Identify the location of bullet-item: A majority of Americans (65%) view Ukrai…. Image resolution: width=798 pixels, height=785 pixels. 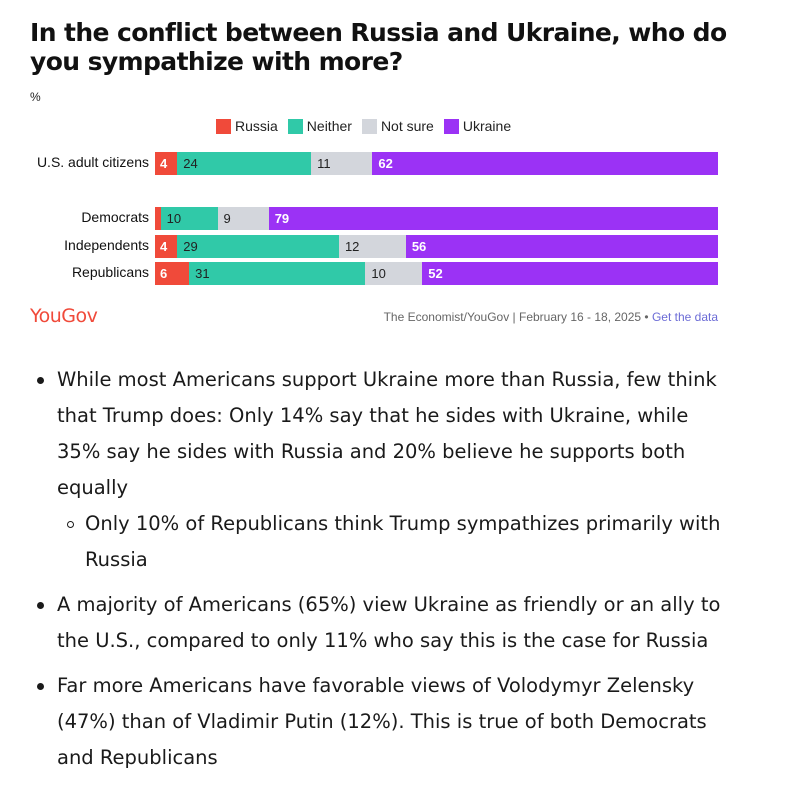
(385, 623).